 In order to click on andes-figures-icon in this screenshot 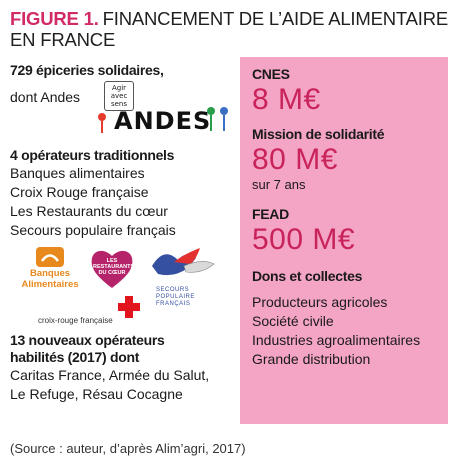, I will do `click(163, 120)`.